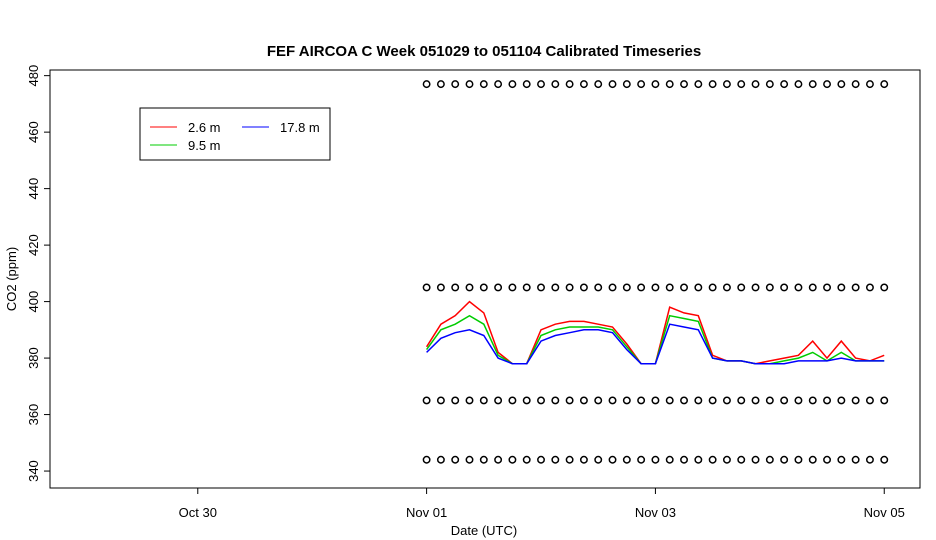 This screenshot has height=540, width=936. Describe the element at coordinates (426, 512) in the screenshot. I see `x-tick-label: Nov 01` at that location.